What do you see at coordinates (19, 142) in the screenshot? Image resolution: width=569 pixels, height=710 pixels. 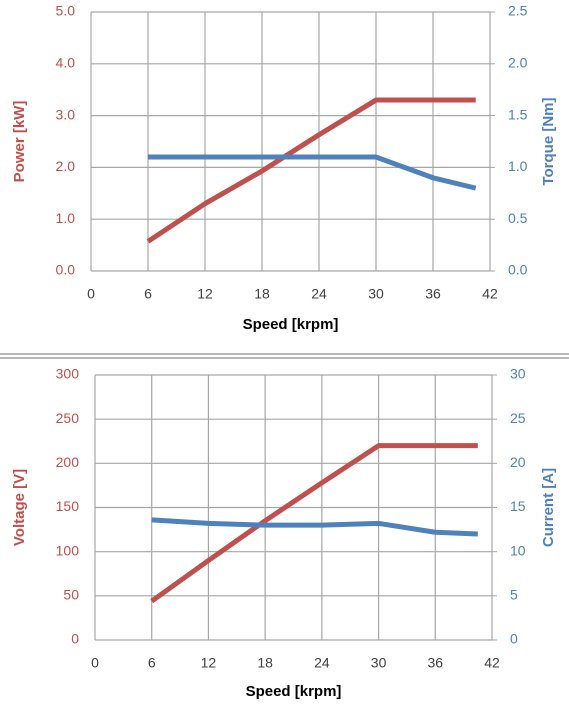 I see `y-axis-title: Power [kW]` at bounding box center [19, 142].